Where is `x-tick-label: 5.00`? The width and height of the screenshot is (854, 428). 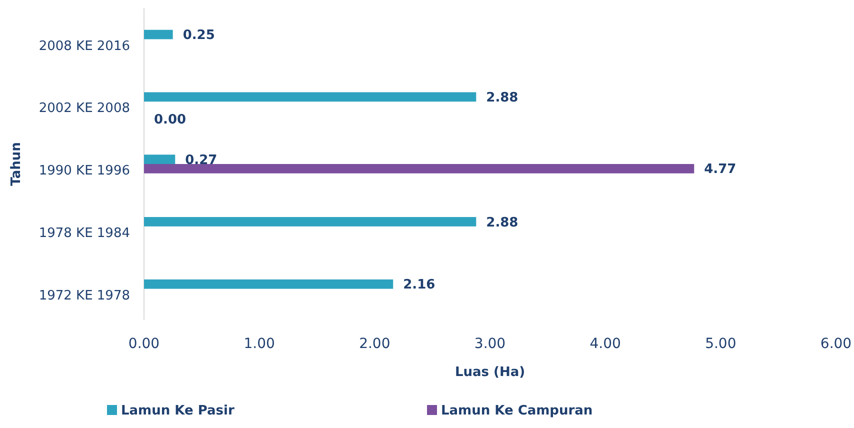
x-tick-label: 5.00 is located at coordinates (720, 344).